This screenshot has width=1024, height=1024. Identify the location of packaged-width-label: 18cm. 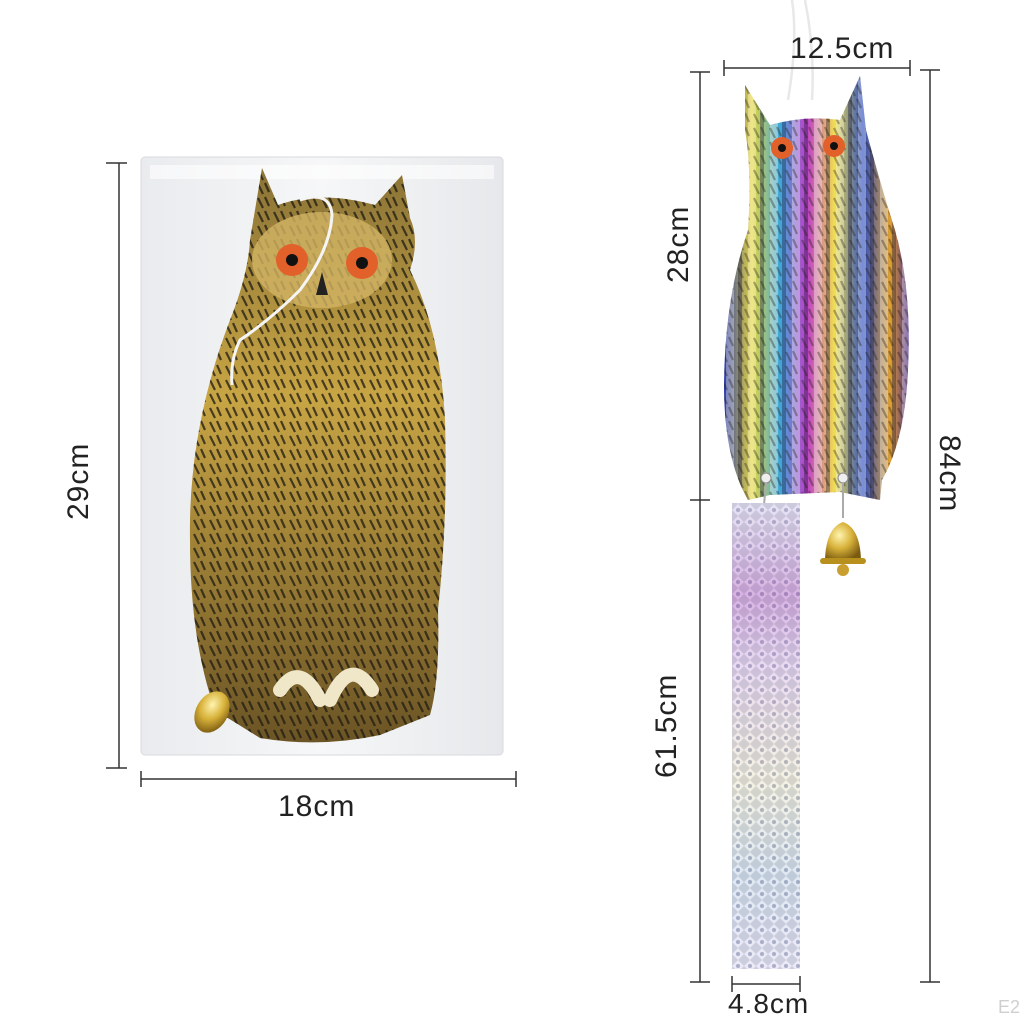
(317, 806).